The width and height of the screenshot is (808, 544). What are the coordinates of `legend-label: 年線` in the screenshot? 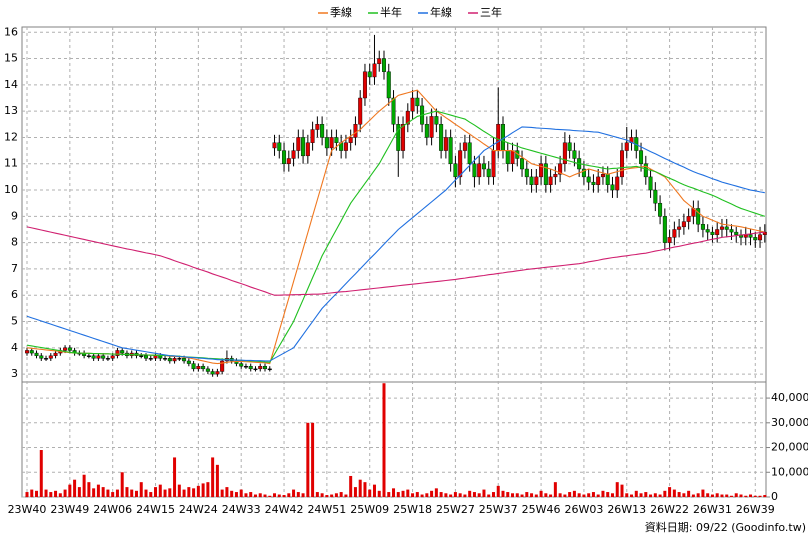 It's located at (441, 12).